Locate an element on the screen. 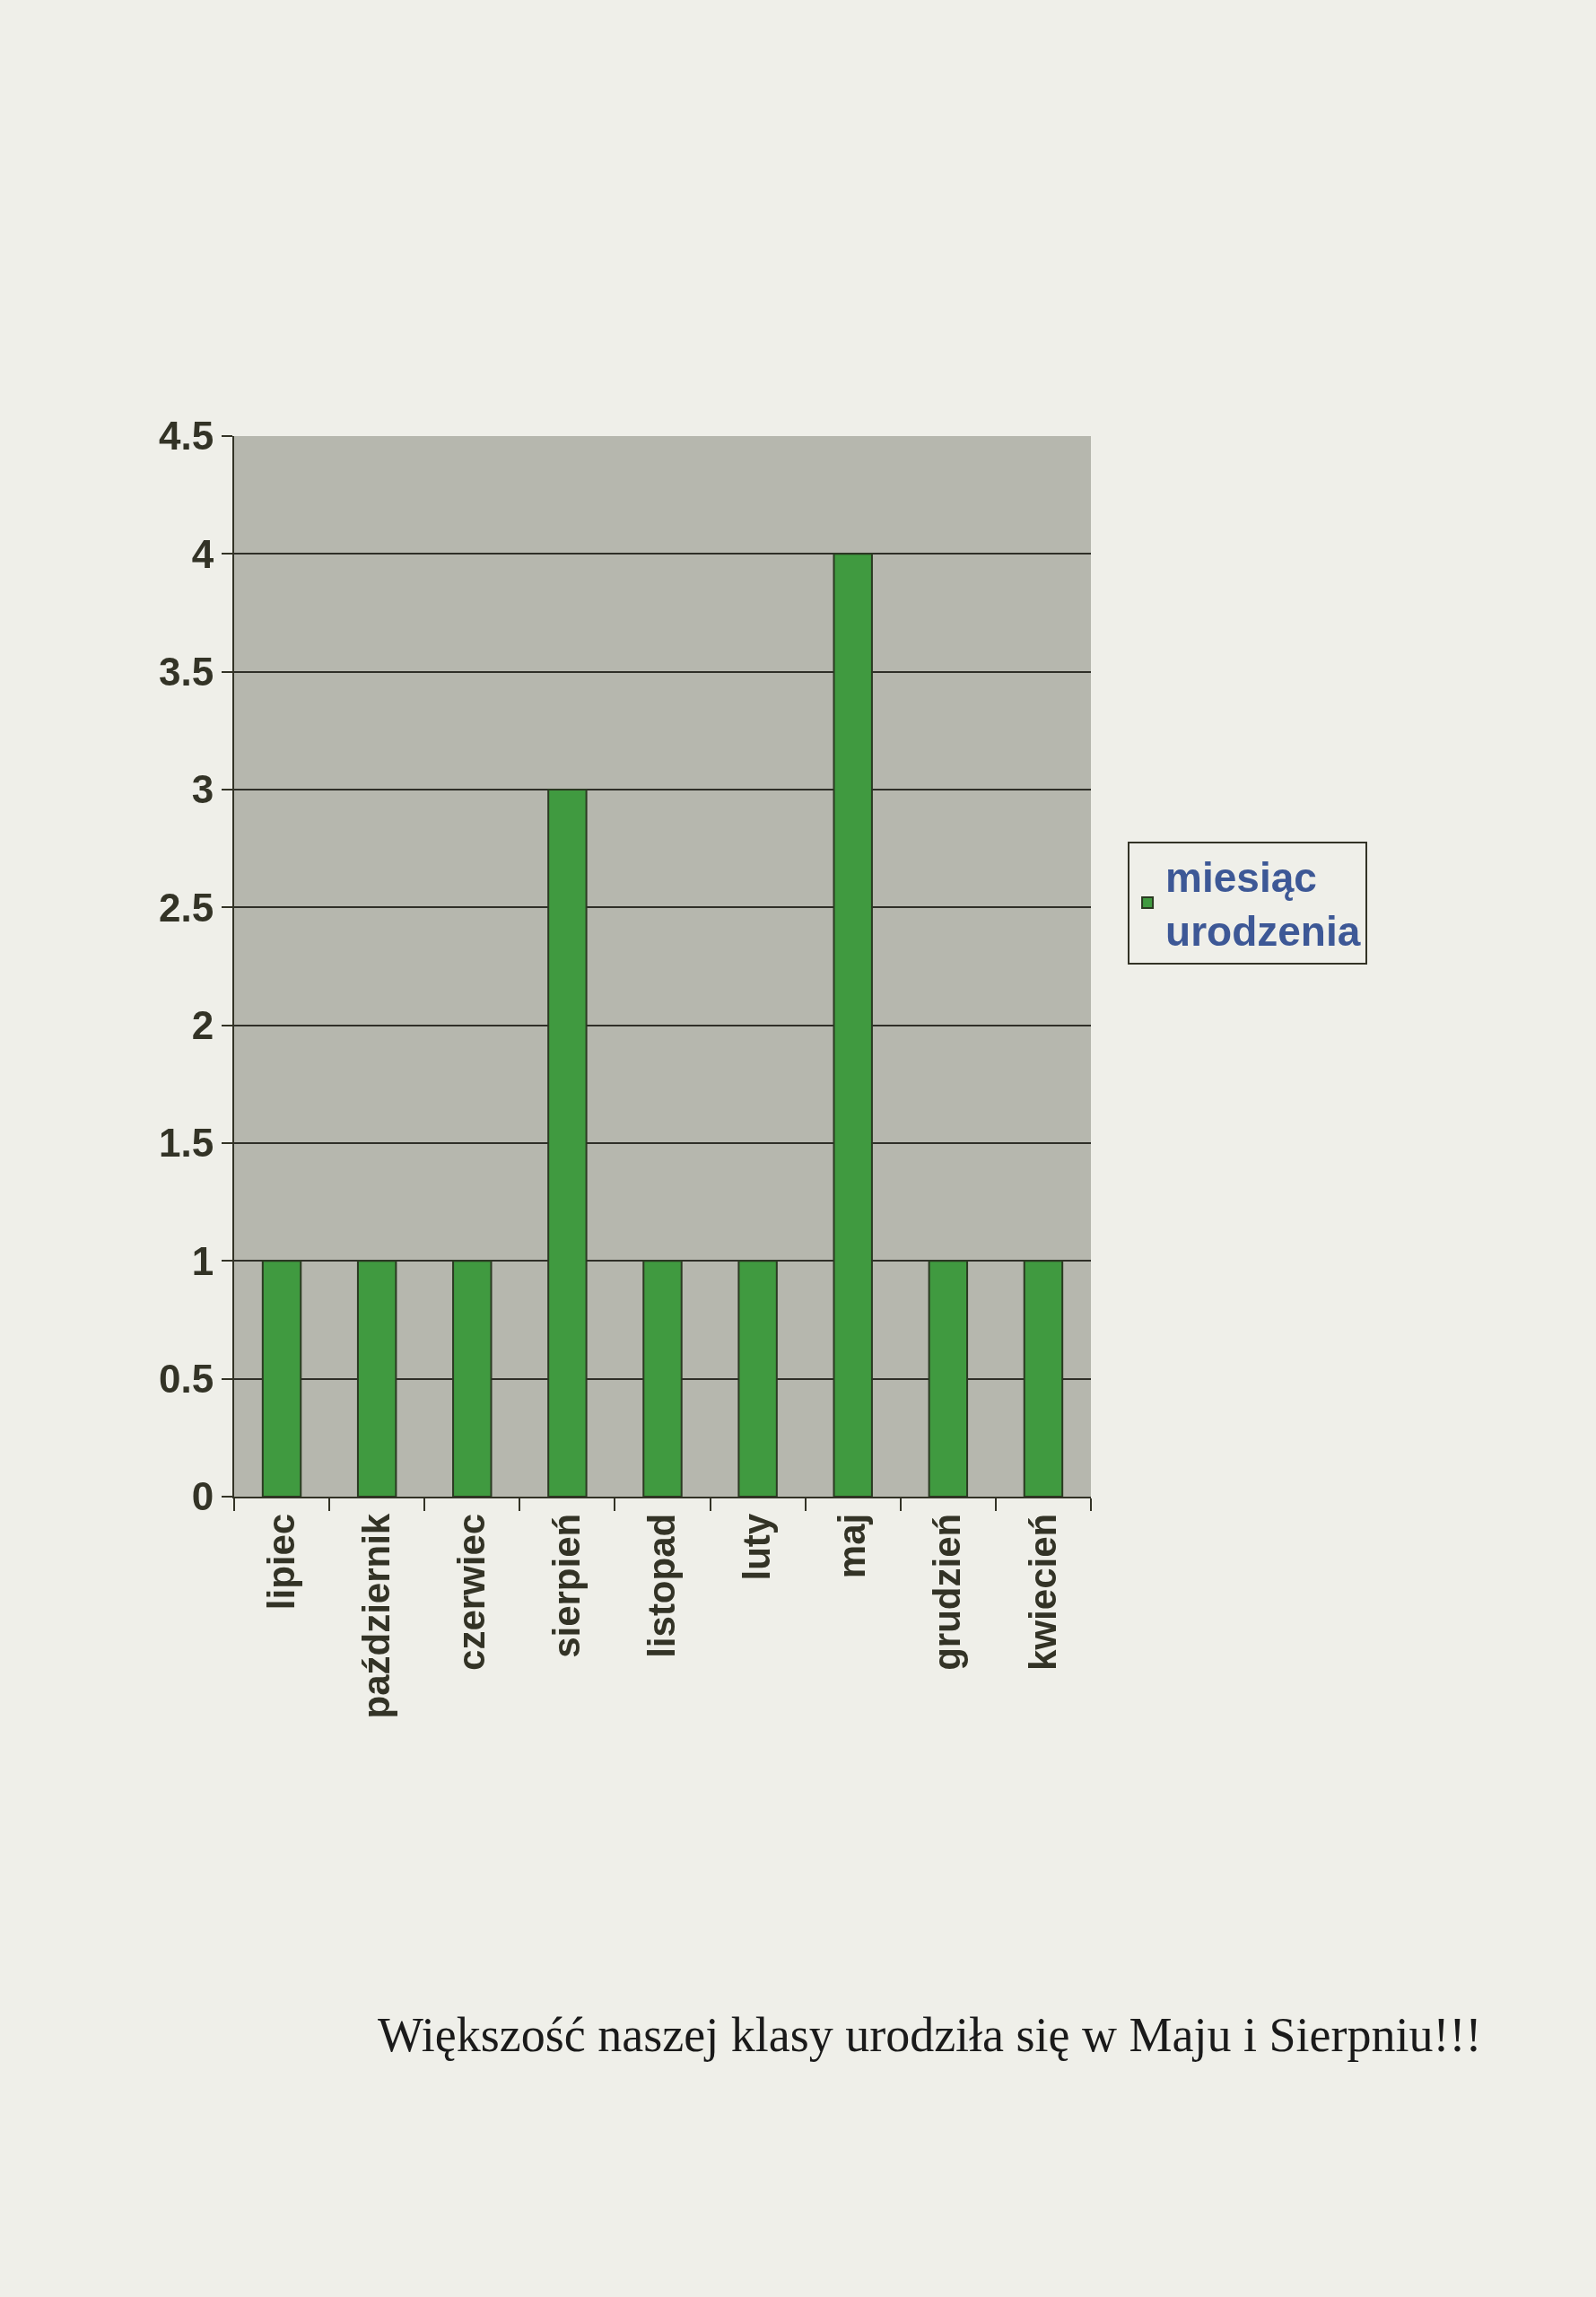 The height and width of the screenshot is (2297, 1596). y-tick-label: 4.5 is located at coordinates (186, 436).